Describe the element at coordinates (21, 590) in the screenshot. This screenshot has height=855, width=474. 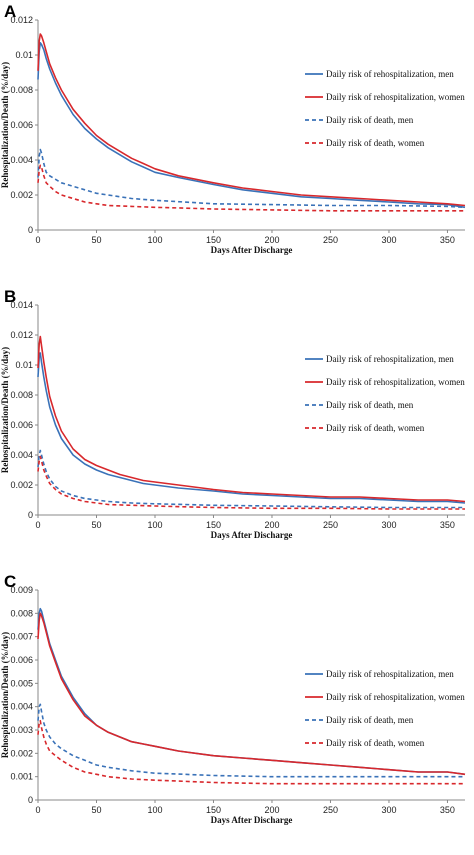
I see `y-tick-label: 0.009` at that location.